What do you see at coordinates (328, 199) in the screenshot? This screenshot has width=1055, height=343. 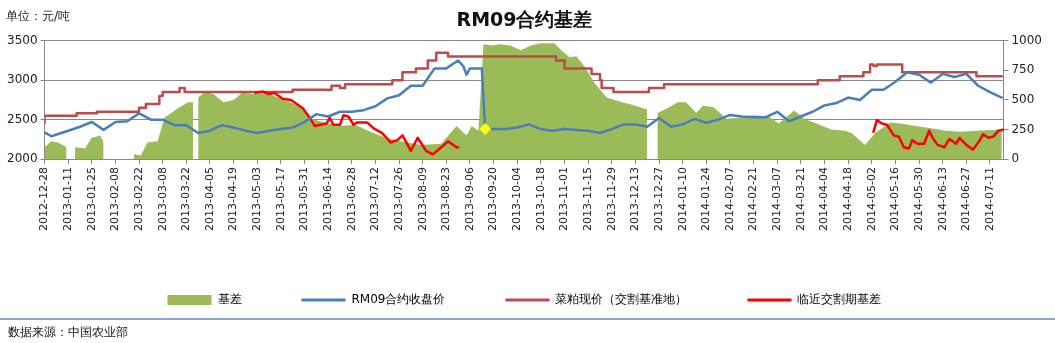 I see `x-tick-label: 2013-06-14` at bounding box center [328, 199].